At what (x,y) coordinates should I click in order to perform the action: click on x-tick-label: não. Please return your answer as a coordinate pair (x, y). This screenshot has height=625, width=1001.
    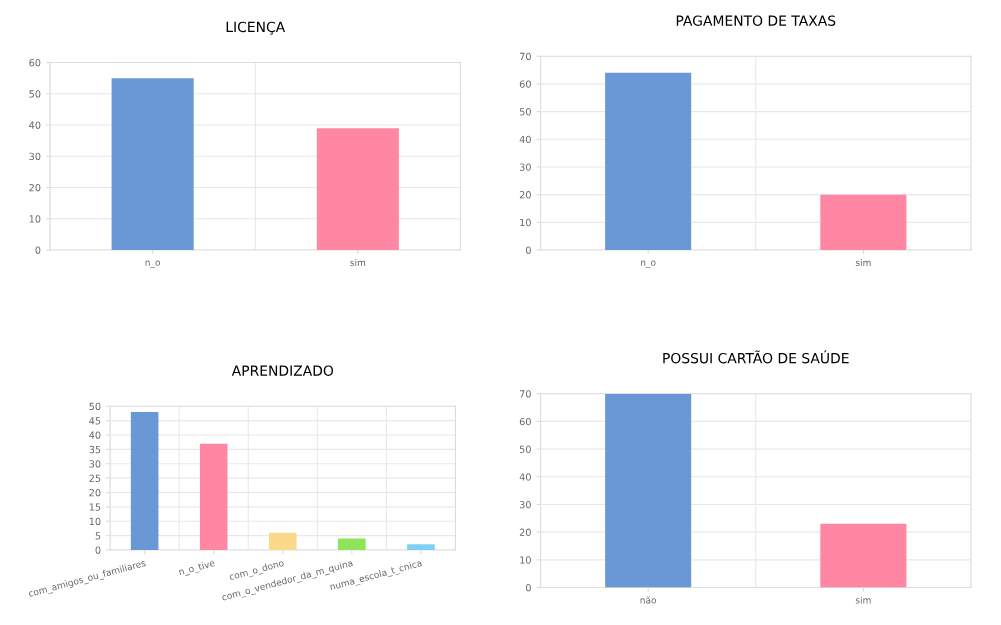
    Looking at the image, I should click on (648, 600).